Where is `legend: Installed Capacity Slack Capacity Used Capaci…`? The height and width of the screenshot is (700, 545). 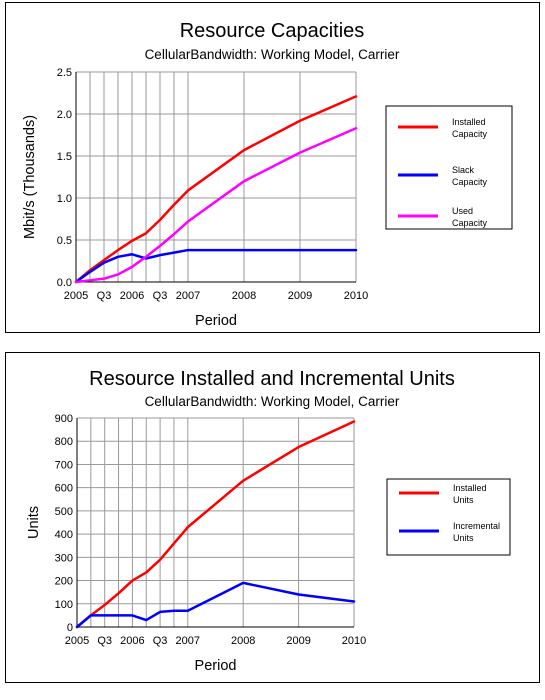
legend: Installed Capacity Slack Capacity Used Capaci… is located at coordinates (449, 167).